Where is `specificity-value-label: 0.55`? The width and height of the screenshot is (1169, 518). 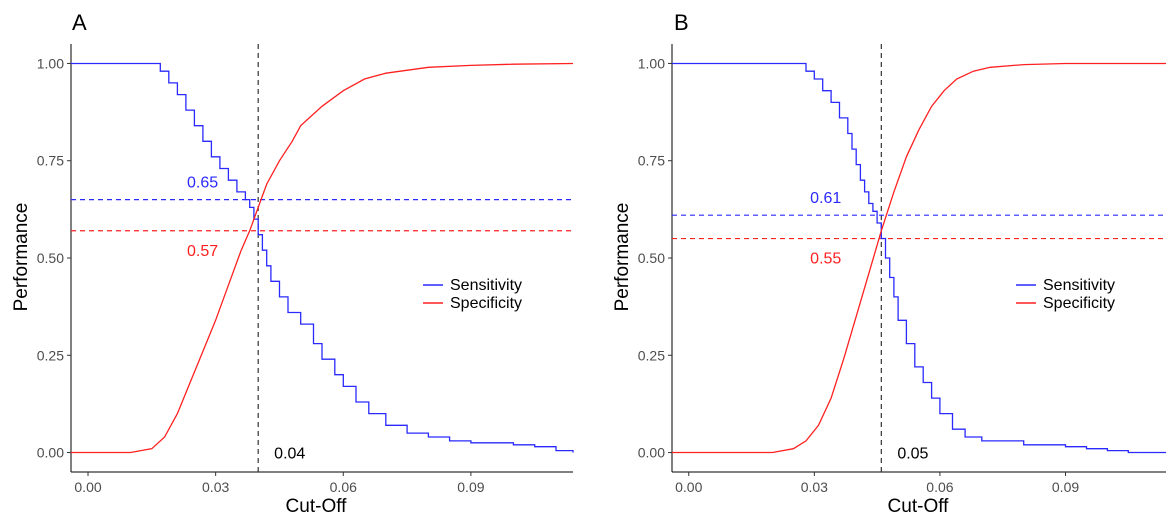 specificity-value-label: 0.55 is located at coordinates (825, 259).